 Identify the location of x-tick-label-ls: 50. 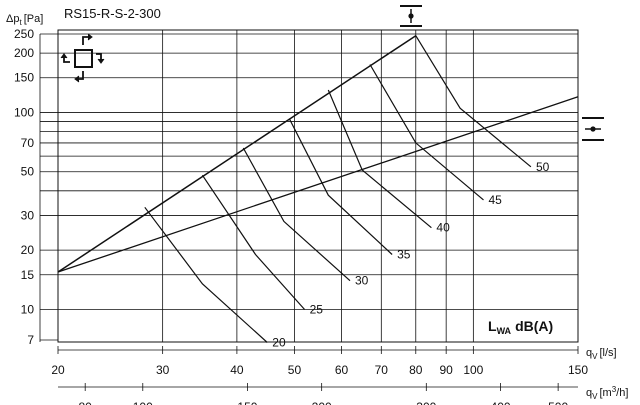
(295, 370).